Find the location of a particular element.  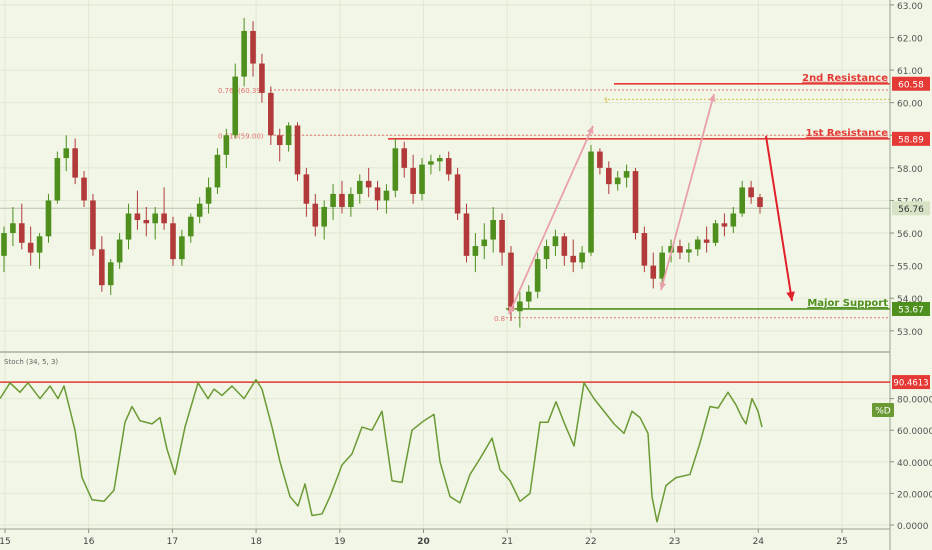

price-badge-text: 56.76 is located at coordinates (911, 210).